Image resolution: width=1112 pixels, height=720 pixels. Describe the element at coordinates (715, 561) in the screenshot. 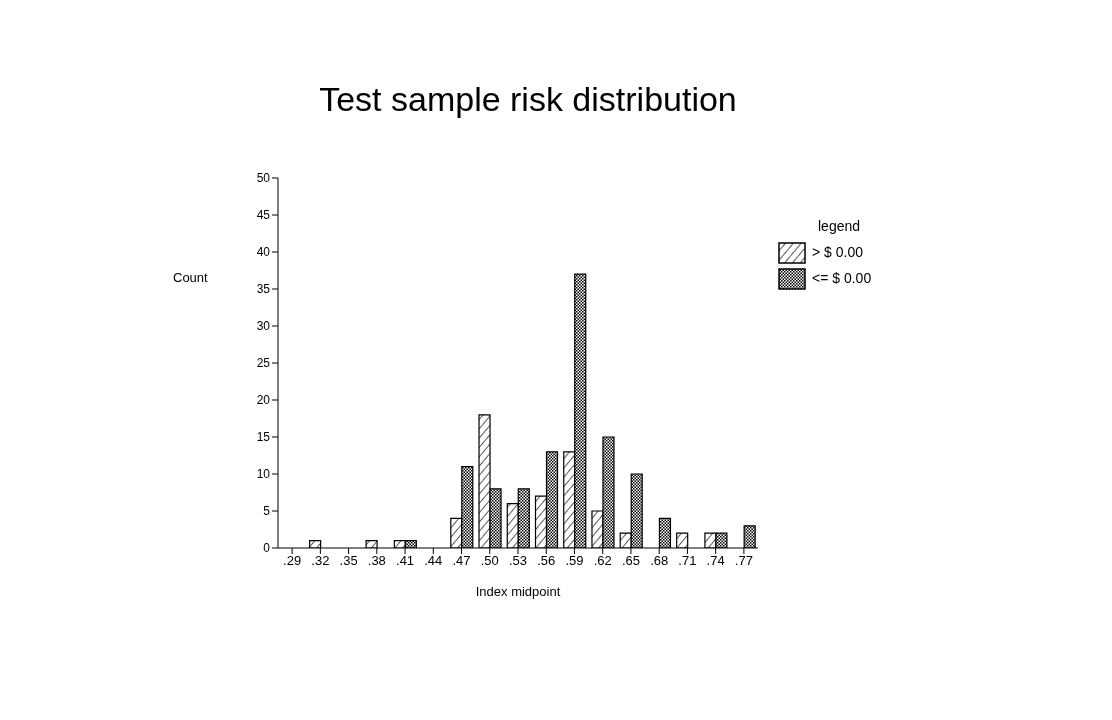

I see `x-tick-label: .74` at that location.